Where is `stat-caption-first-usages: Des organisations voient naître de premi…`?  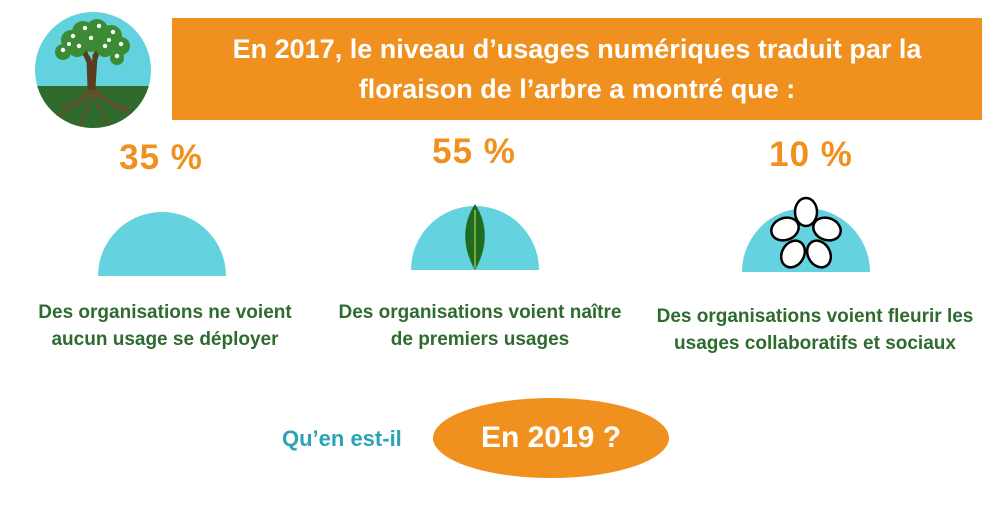 stat-caption-first-usages: Des organisations voient naître de premi… is located at coordinates (480, 326).